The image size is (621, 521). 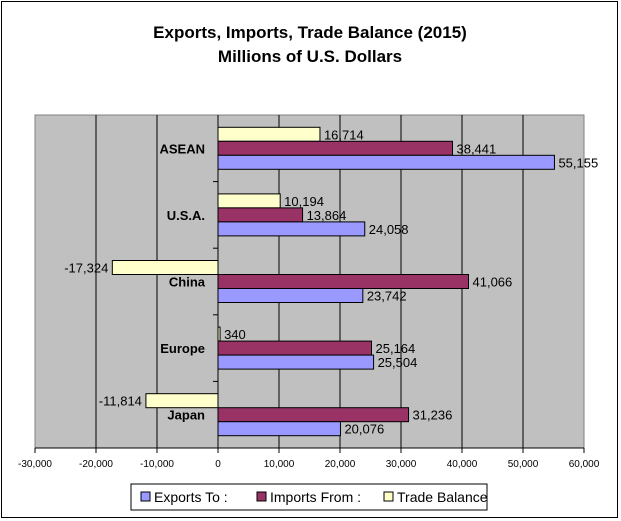 What do you see at coordinates (327, 215) in the screenshot?
I see `data-label: 13,864` at bounding box center [327, 215].